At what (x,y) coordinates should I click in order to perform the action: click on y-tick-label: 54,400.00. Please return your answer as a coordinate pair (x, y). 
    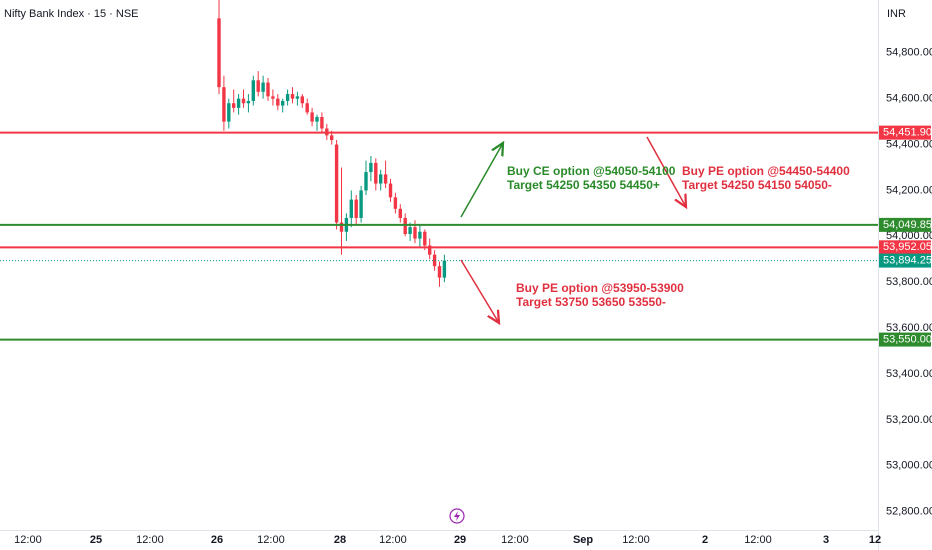
    Looking at the image, I should click on (909, 144).